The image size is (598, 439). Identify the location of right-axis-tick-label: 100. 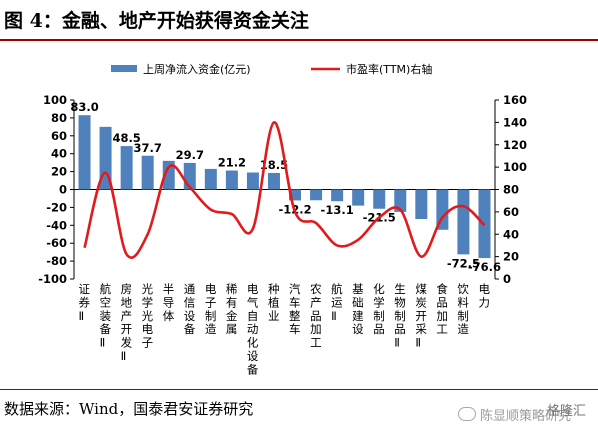
(515, 167).